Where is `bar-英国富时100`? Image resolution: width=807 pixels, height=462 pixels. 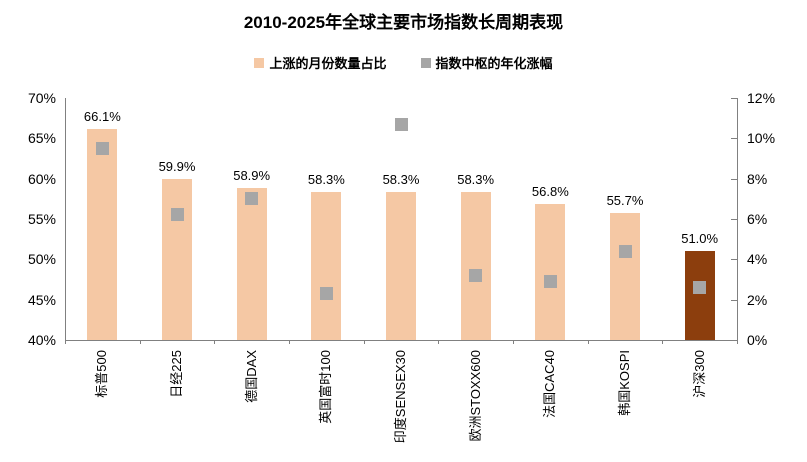 bar-英国富时100 is located at coordinates (326, 266).